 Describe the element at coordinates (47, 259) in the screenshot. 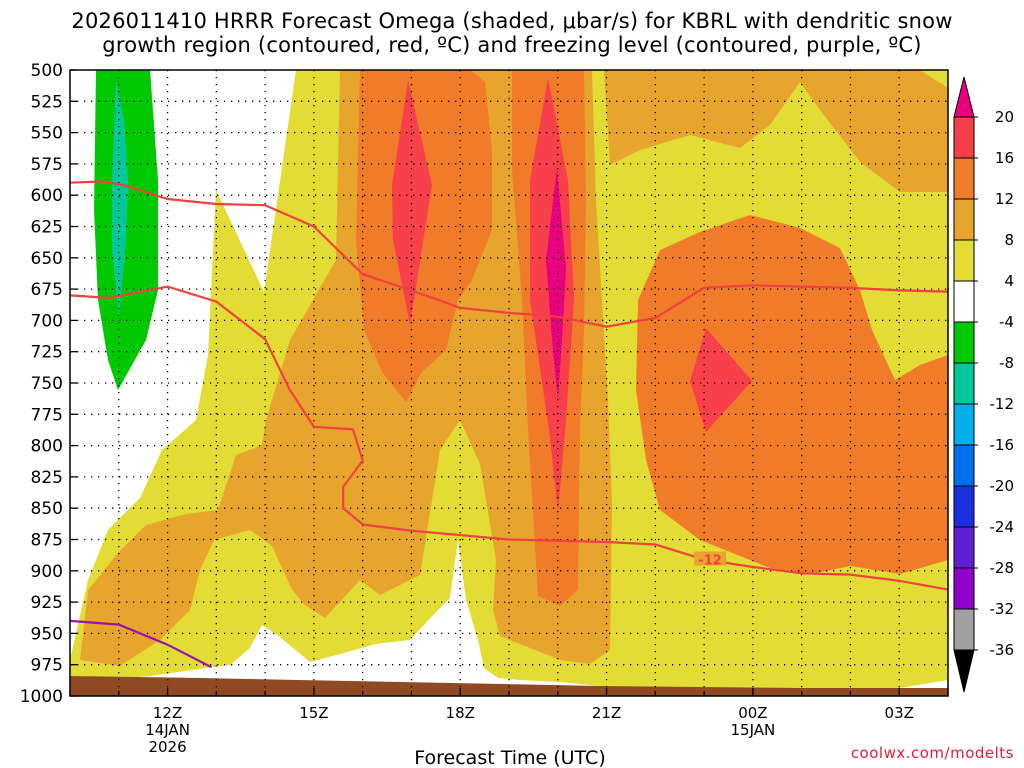

I see `y-tick-label-650: 650` at that location.